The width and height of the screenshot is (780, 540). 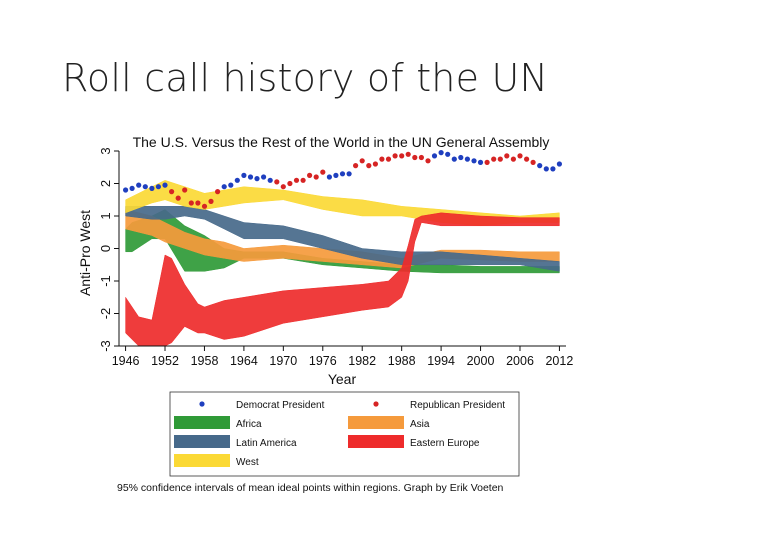 What do you see at coordinates (481, 361) in the screenshot?
I see `x-tick-label: 2000` at bounding box center [481, 361].